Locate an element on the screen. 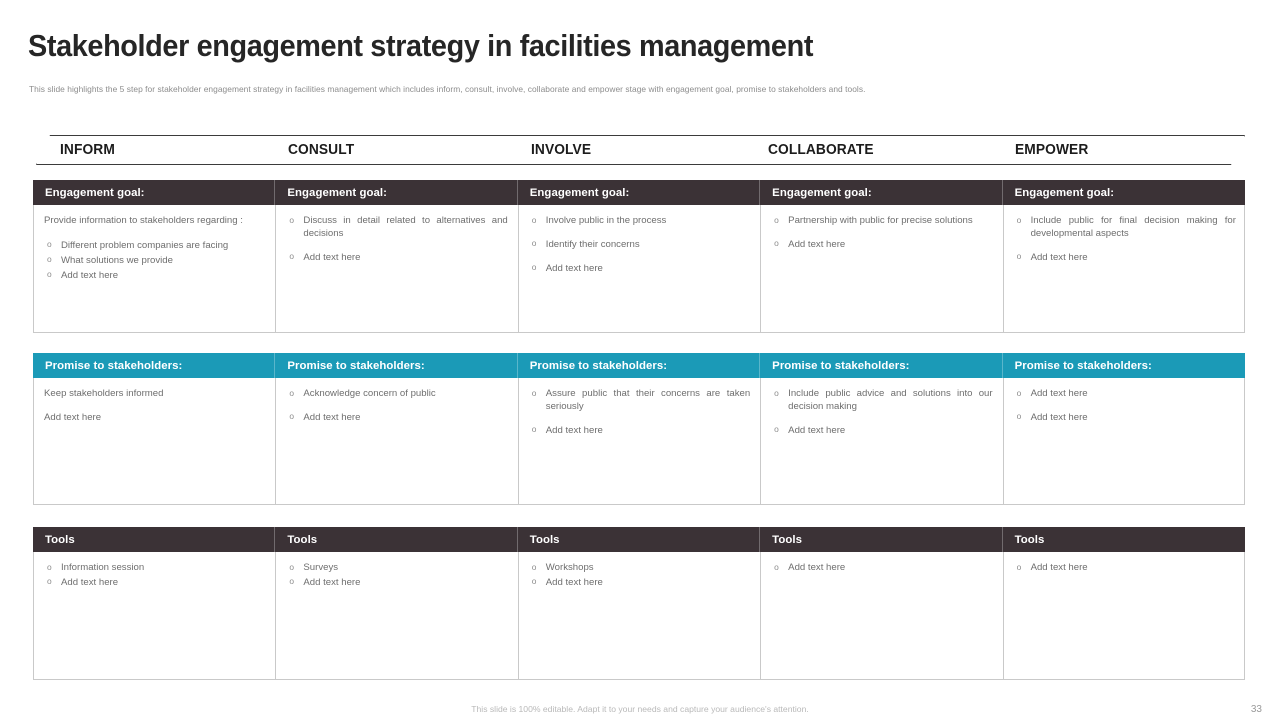 This screenshot has height=720, width=1280. section-header-row: Engagement goal: Engagement goal is located at coordinates (639, 192).